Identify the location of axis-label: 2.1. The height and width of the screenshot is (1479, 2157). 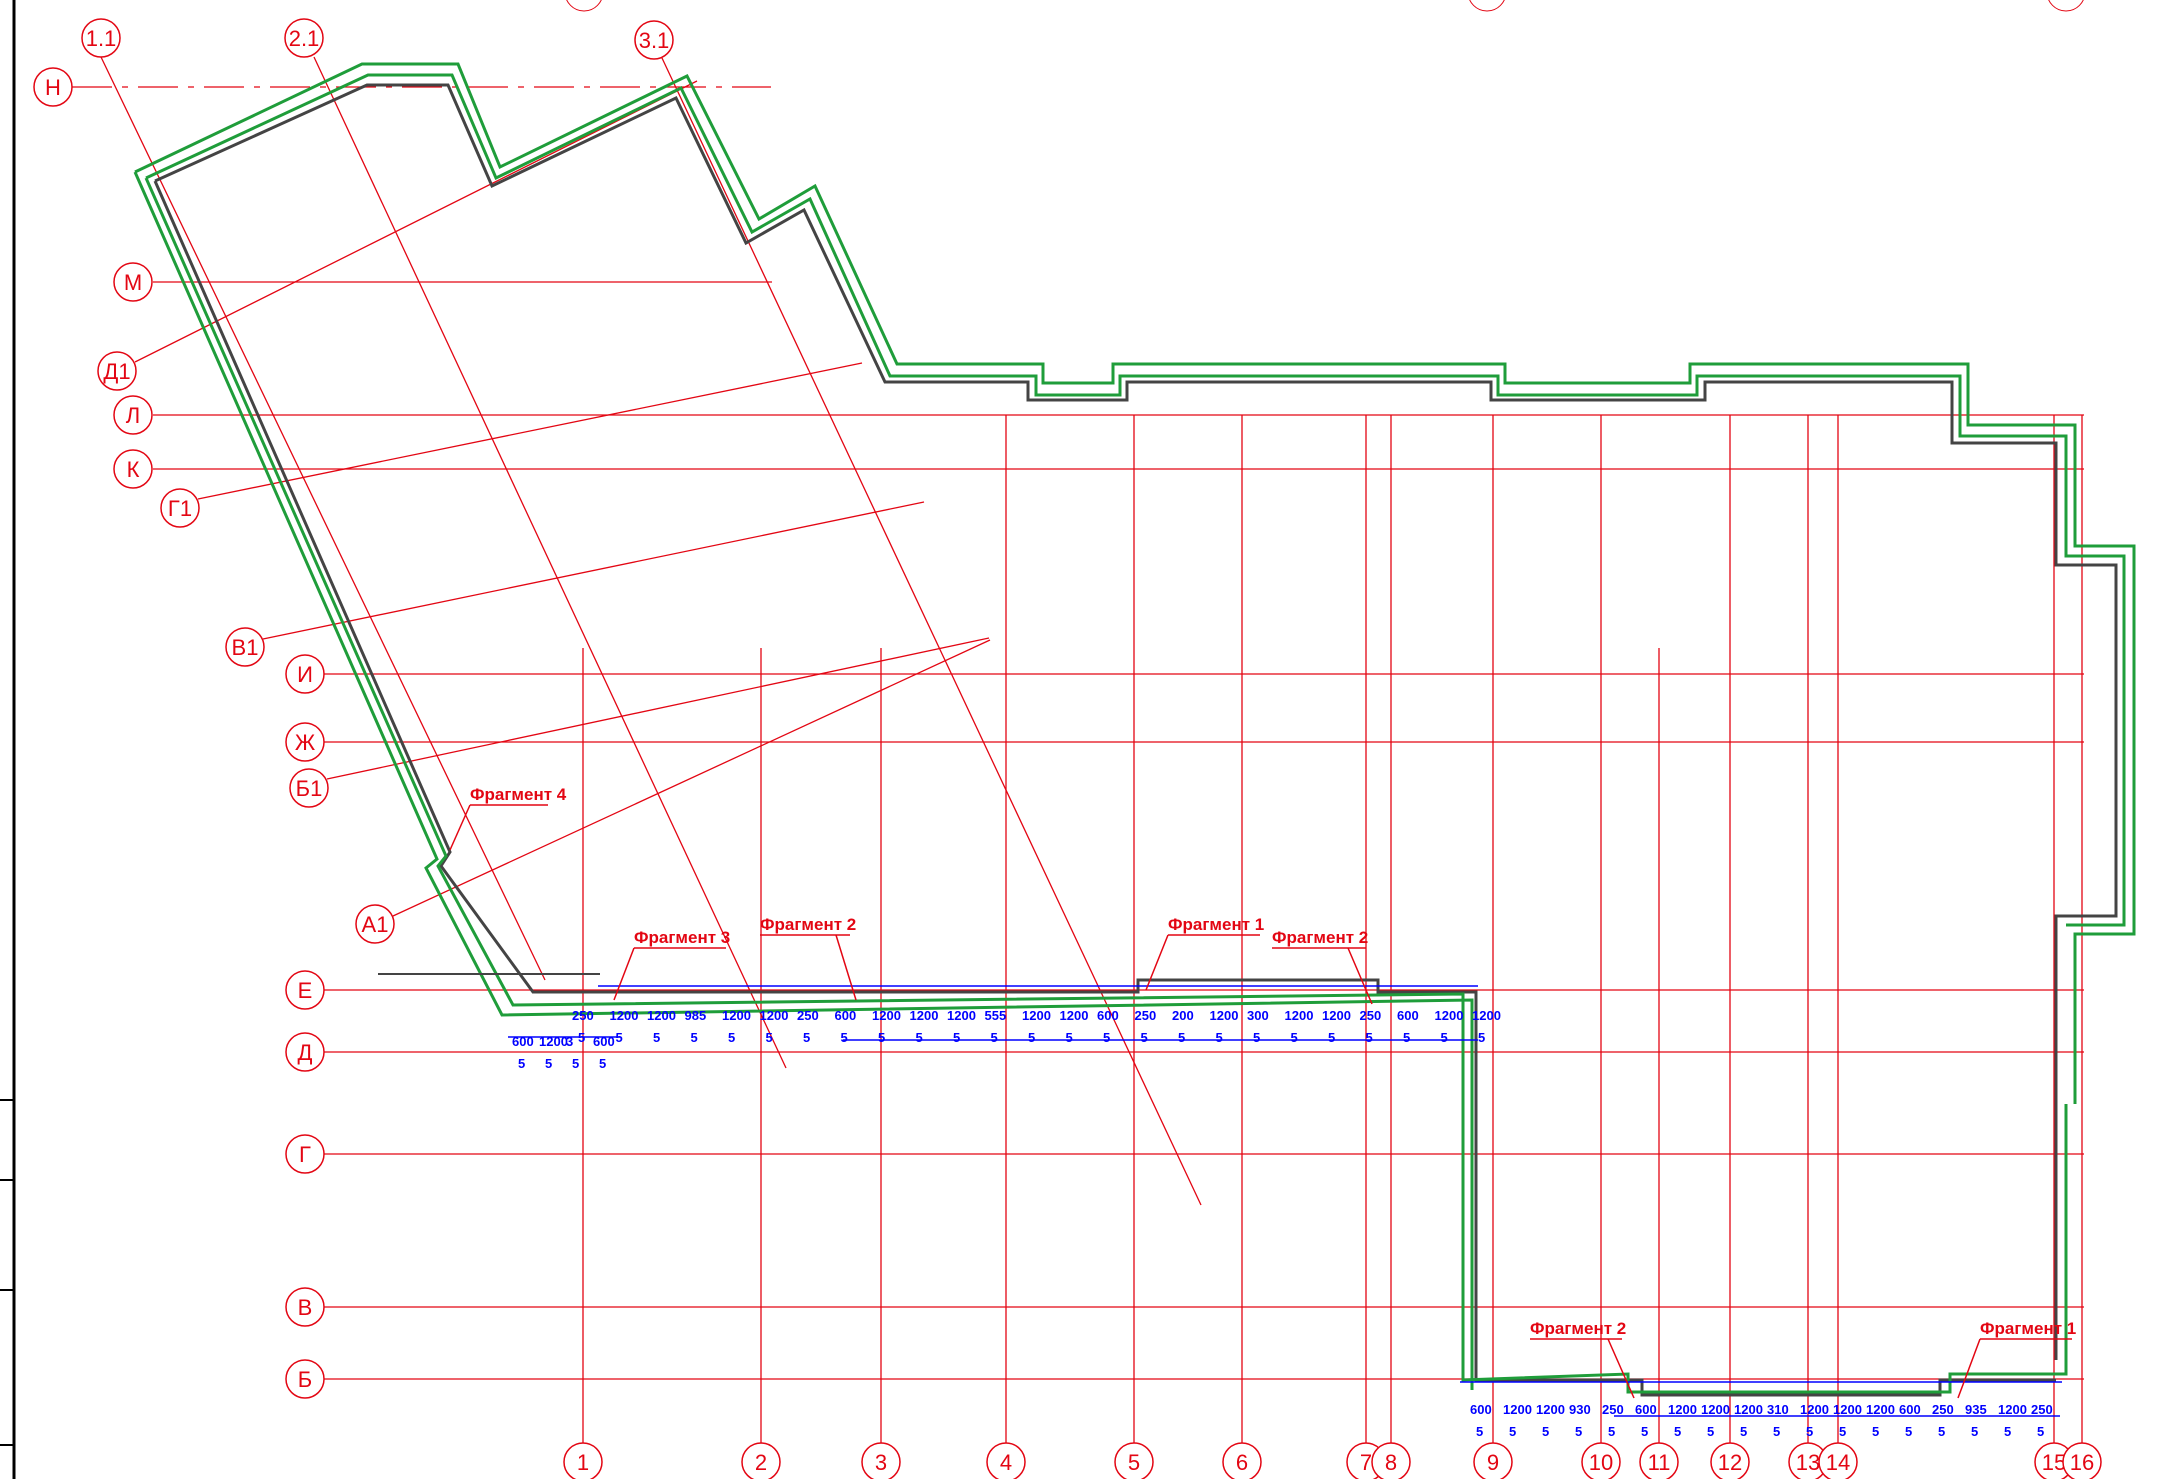
(304, 38).